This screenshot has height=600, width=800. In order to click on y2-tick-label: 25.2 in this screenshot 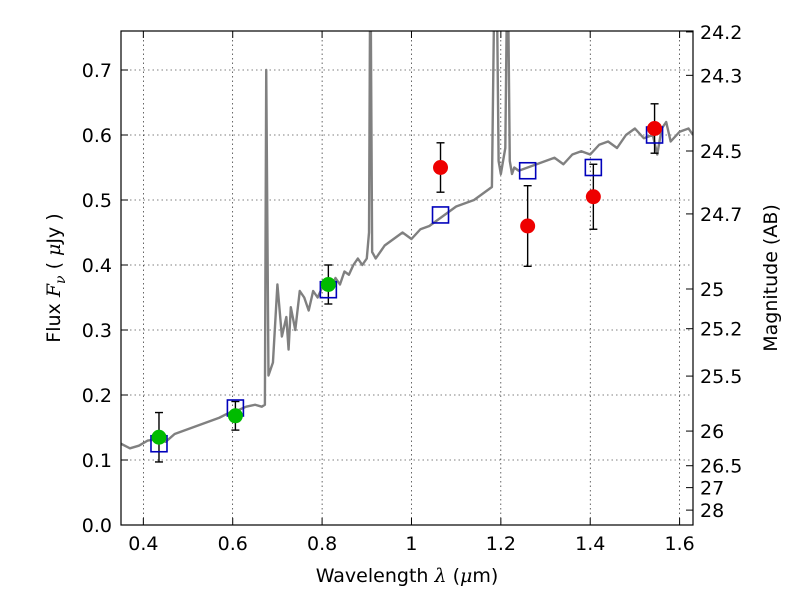, I will do `click(721, 330)`.